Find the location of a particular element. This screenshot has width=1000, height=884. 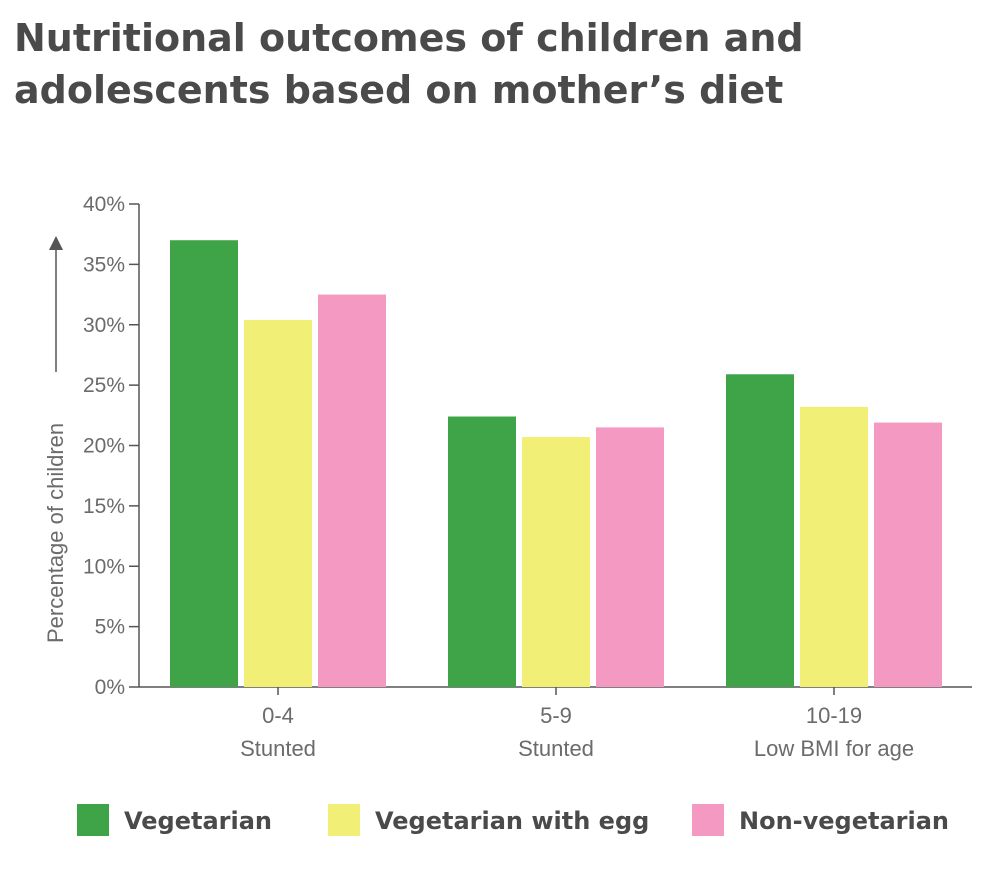

y-tick-label: 0% is located at coordinates (110, 687).